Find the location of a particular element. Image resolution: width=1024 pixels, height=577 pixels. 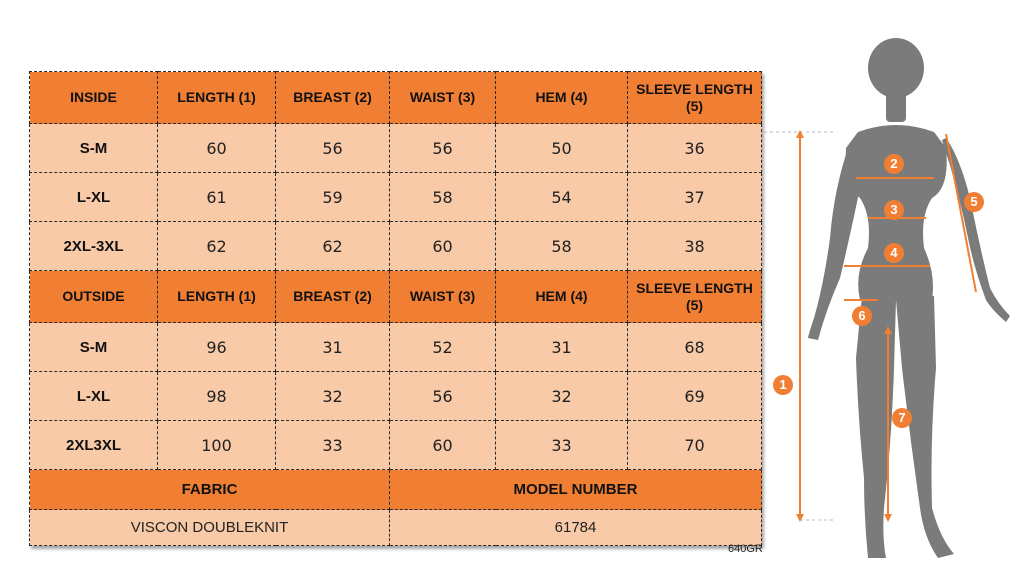

sleeve-length-value: 69 is located at coordinates (694, 396).